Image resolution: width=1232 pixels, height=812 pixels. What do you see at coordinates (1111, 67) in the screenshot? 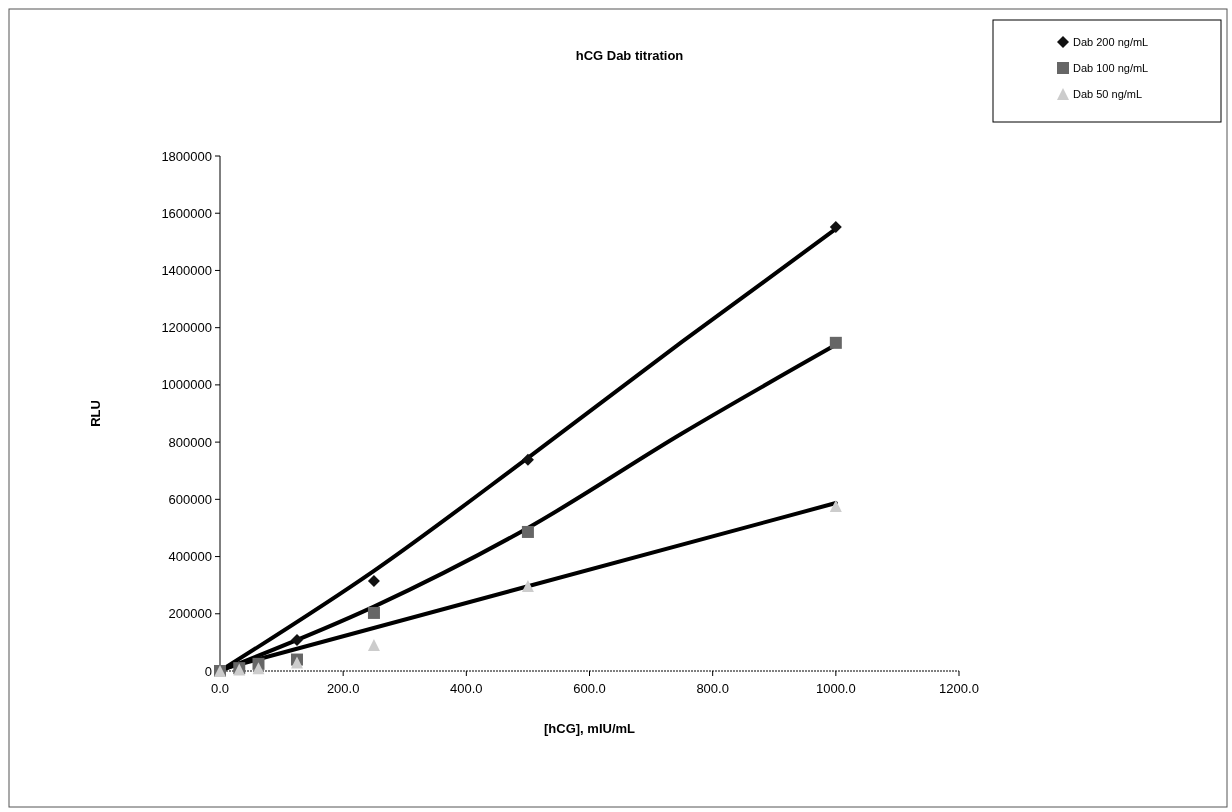
I see `legend-label: Dab 100 ng/mL` at bounding box center [1111, 67].